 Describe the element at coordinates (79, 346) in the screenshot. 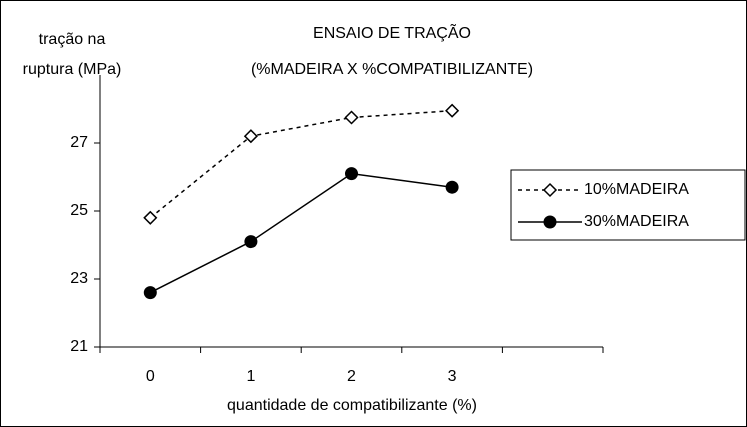

I see `y-tick-label: 21` at that location.